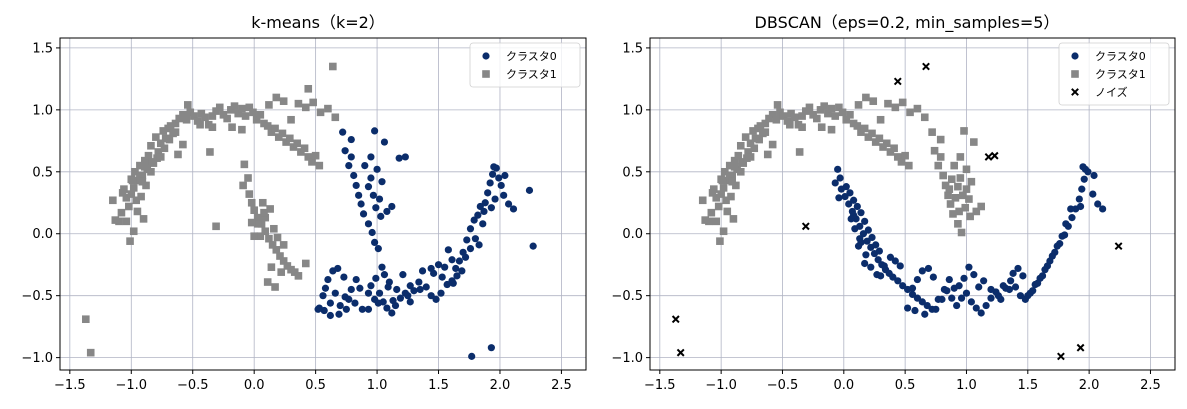 The image size is (1187, 409). Describe the element at coordinates (1120, 56) in the screenshot. I see `legend-label: クラスタ0` at that location.